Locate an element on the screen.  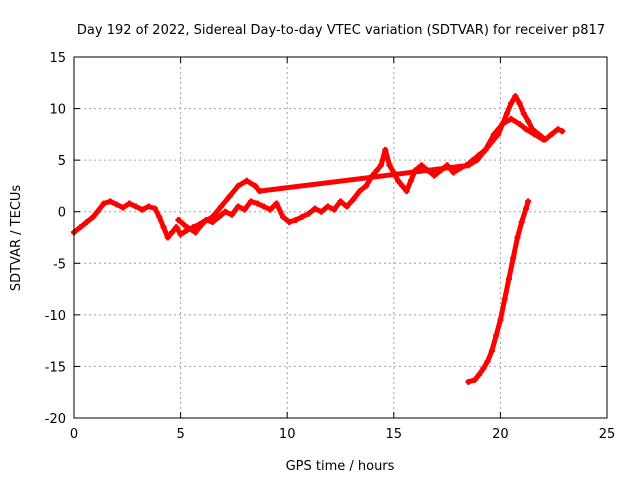
x-tick-label: 25 is located at coordinates (607, 434).